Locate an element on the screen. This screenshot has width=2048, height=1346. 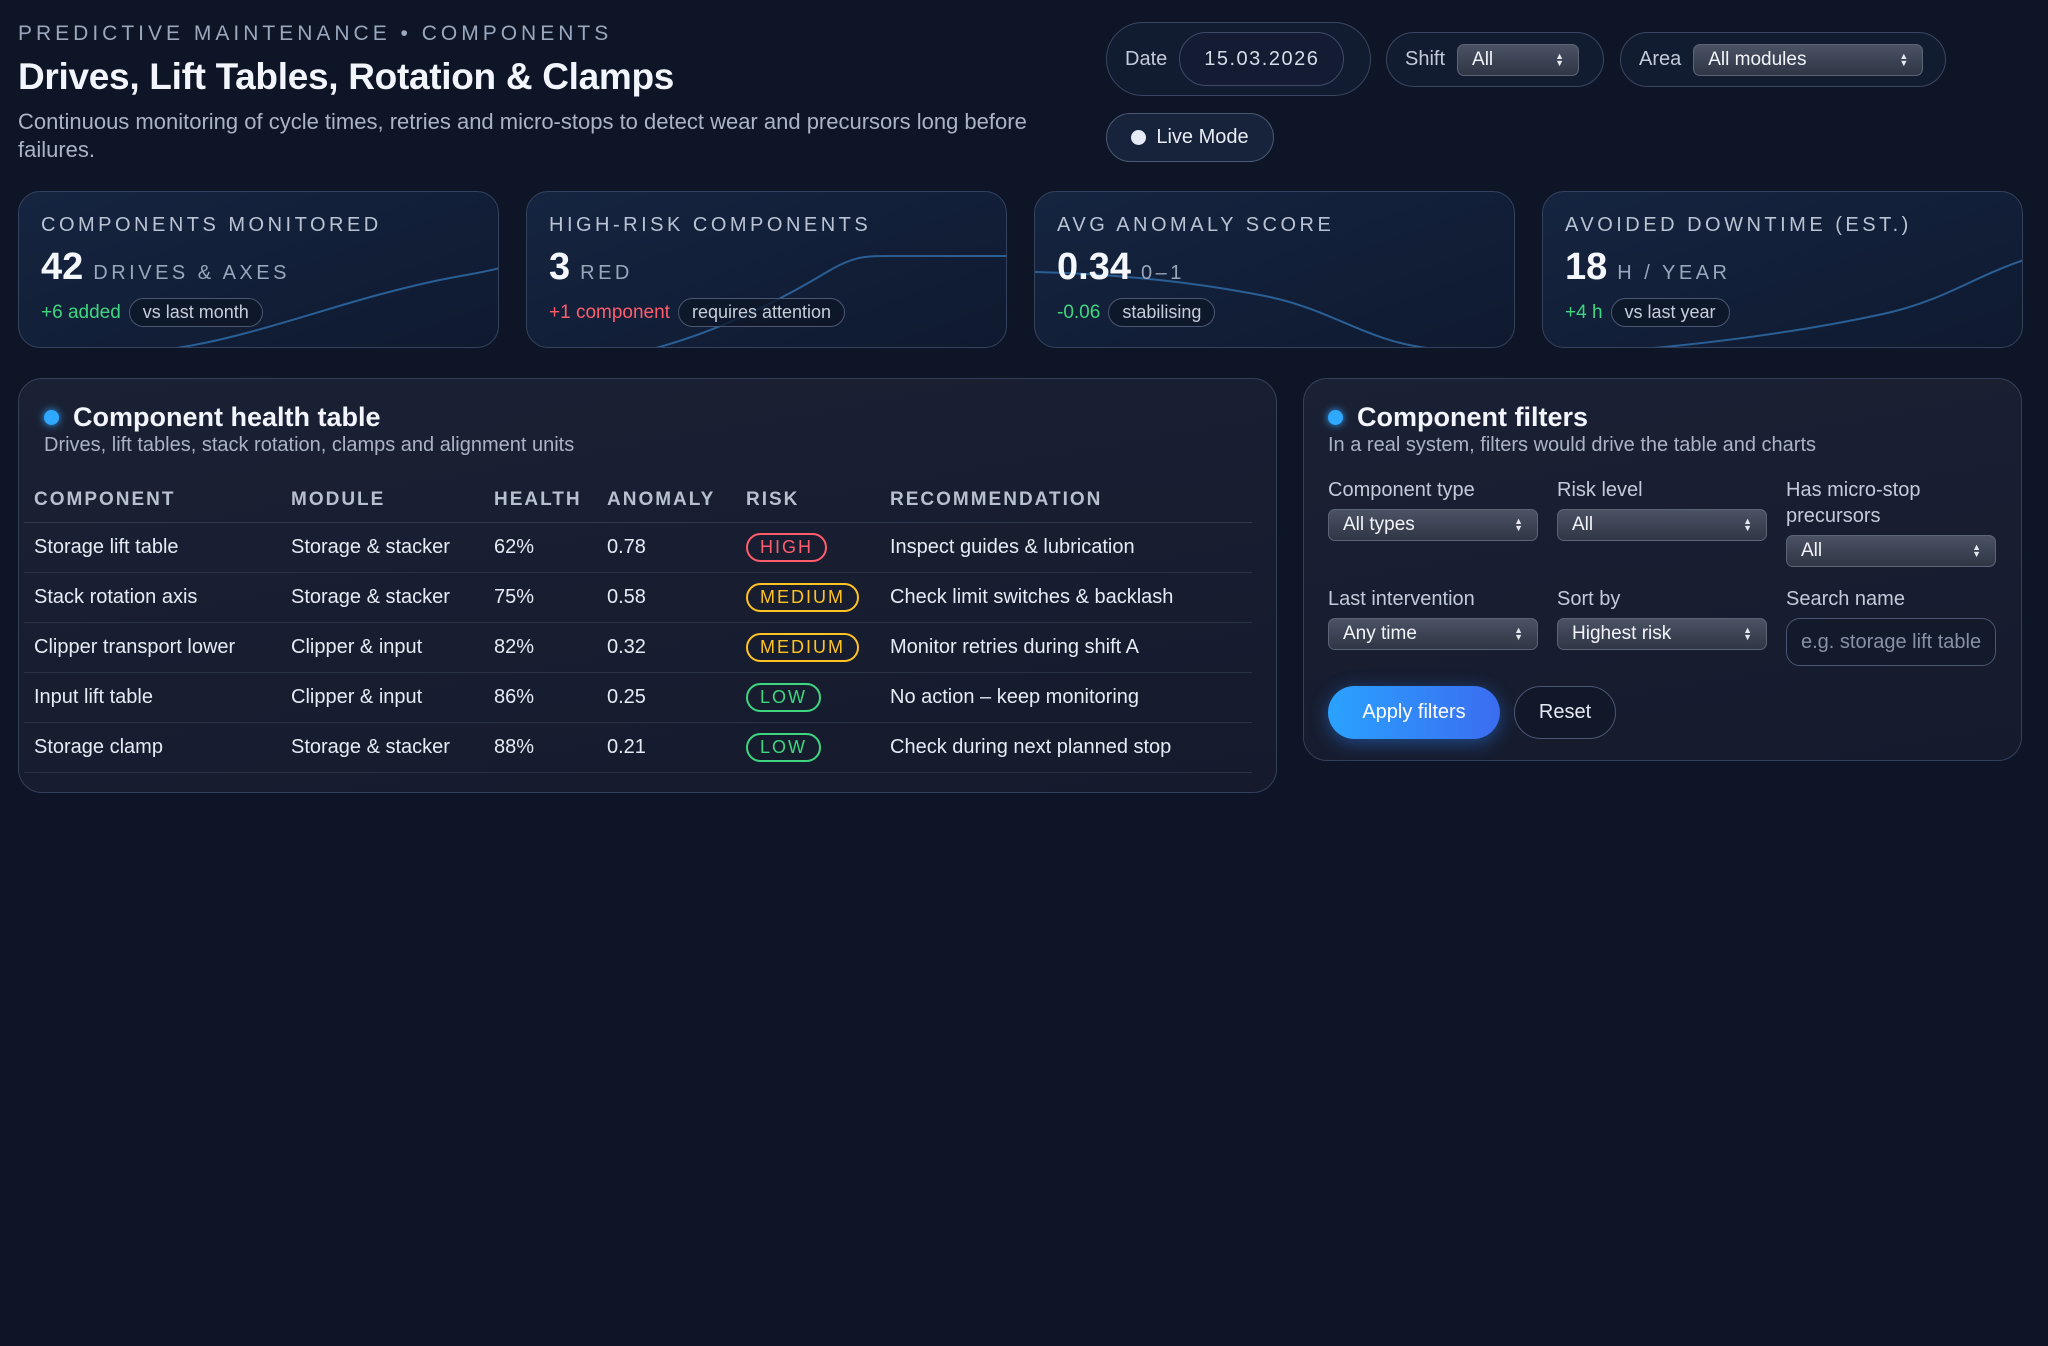
kpi-delta: +4 h is located at coordinates (1584, 312).